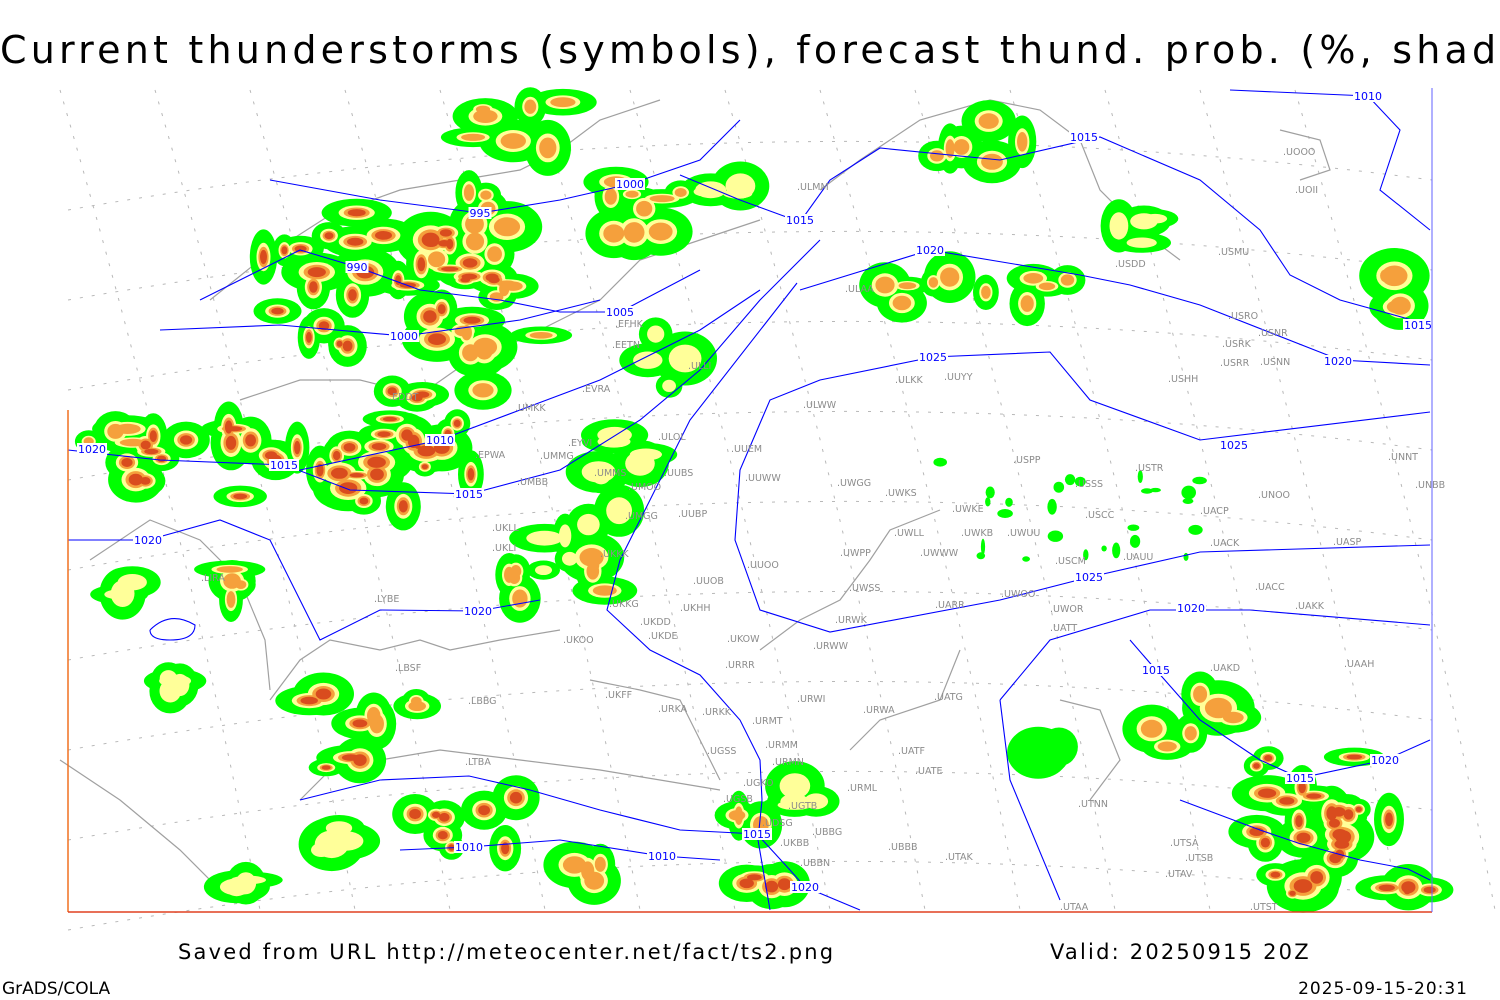 This screenshot has width=1500, height=1000. What do you see at coordinates (1015, 500) in the screenshot?
I see `meridian-line` at bounding box center [1015, 500].